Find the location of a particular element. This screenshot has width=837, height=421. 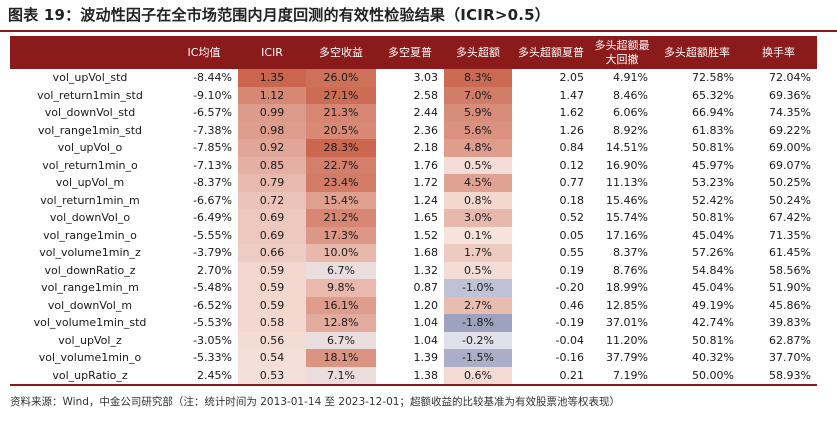

turnover-cell: 58.93% is located at coordinates (778, 376).